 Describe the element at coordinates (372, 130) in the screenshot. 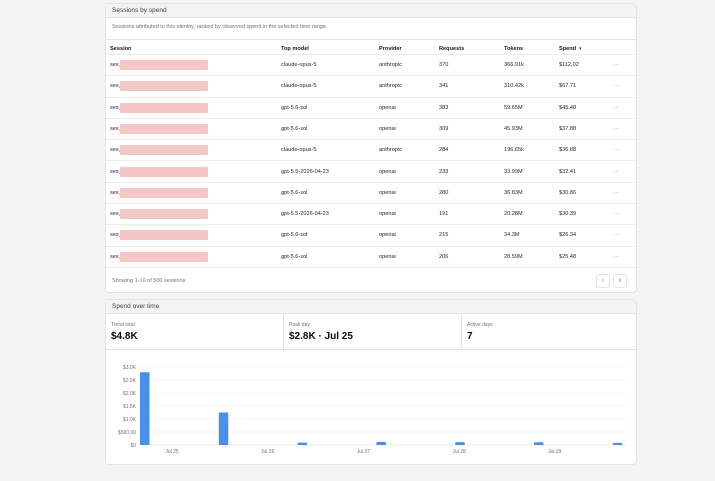

I see `table-row: ses_ gpt-5.6-sol openai 309 45.93M $37.88 ···` at that location.